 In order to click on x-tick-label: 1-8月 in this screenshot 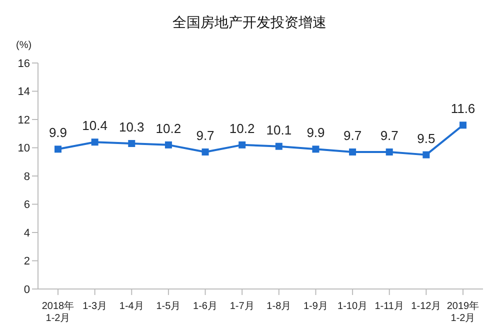, I will do `click(279, 306)`.